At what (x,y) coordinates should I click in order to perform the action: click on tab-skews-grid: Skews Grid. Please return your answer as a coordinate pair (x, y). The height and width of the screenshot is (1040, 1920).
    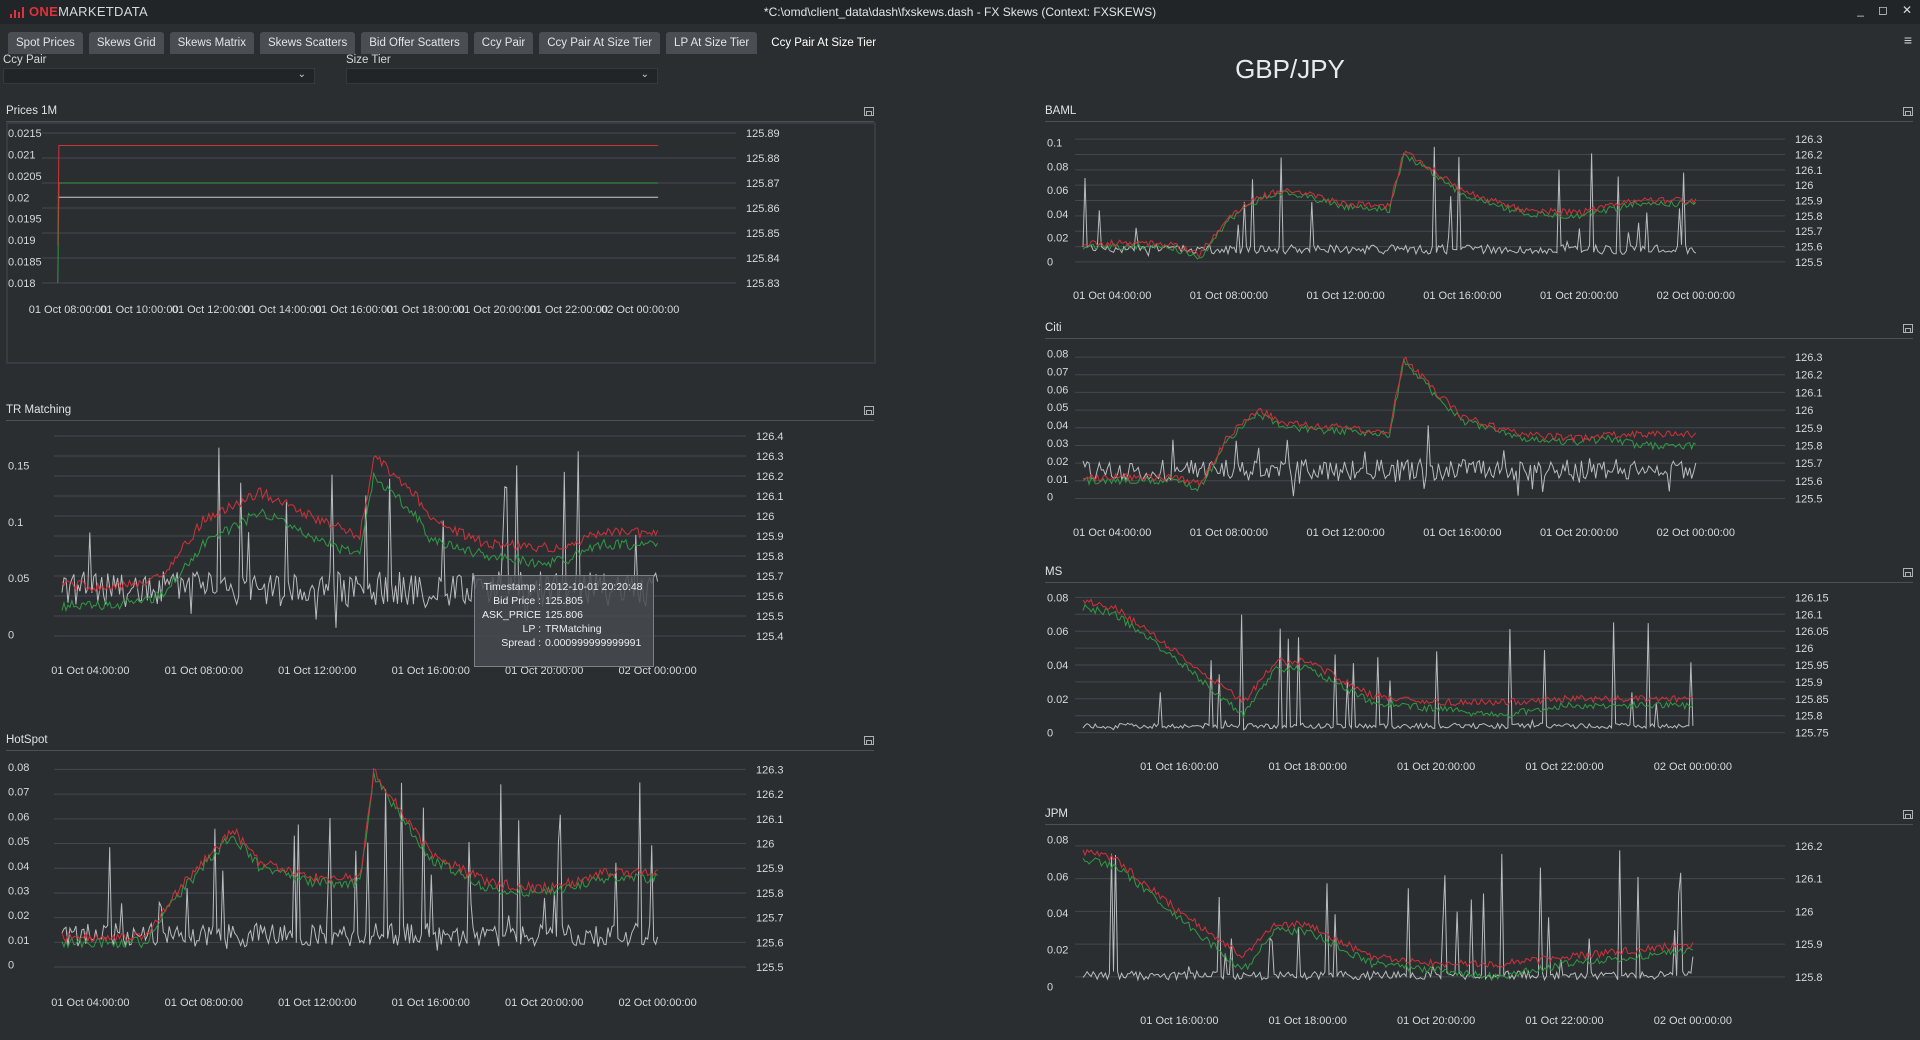
    Looking at the image, I should click on (126, 43).